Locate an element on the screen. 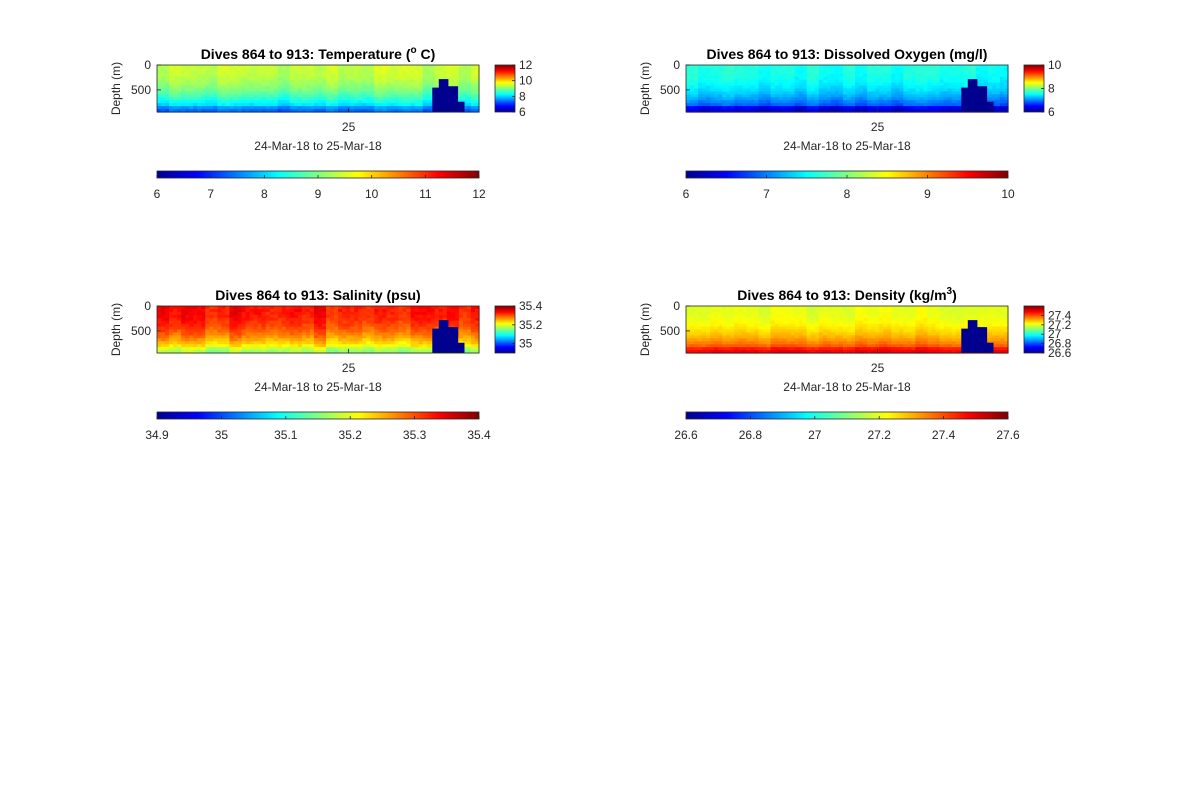 Image resolution: width=1200 pixels, height=811 pixels. hcolorbar-tick-label: 35.4 is located at coordinates (479, 435).